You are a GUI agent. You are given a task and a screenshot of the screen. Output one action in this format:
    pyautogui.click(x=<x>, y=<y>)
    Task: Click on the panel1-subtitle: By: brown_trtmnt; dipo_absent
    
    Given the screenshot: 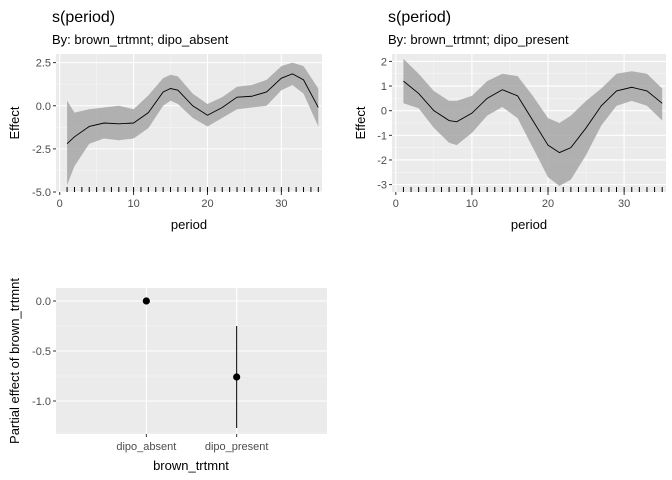 What is the action you would take?
    pyautogui.click(x=140, y=39)
    